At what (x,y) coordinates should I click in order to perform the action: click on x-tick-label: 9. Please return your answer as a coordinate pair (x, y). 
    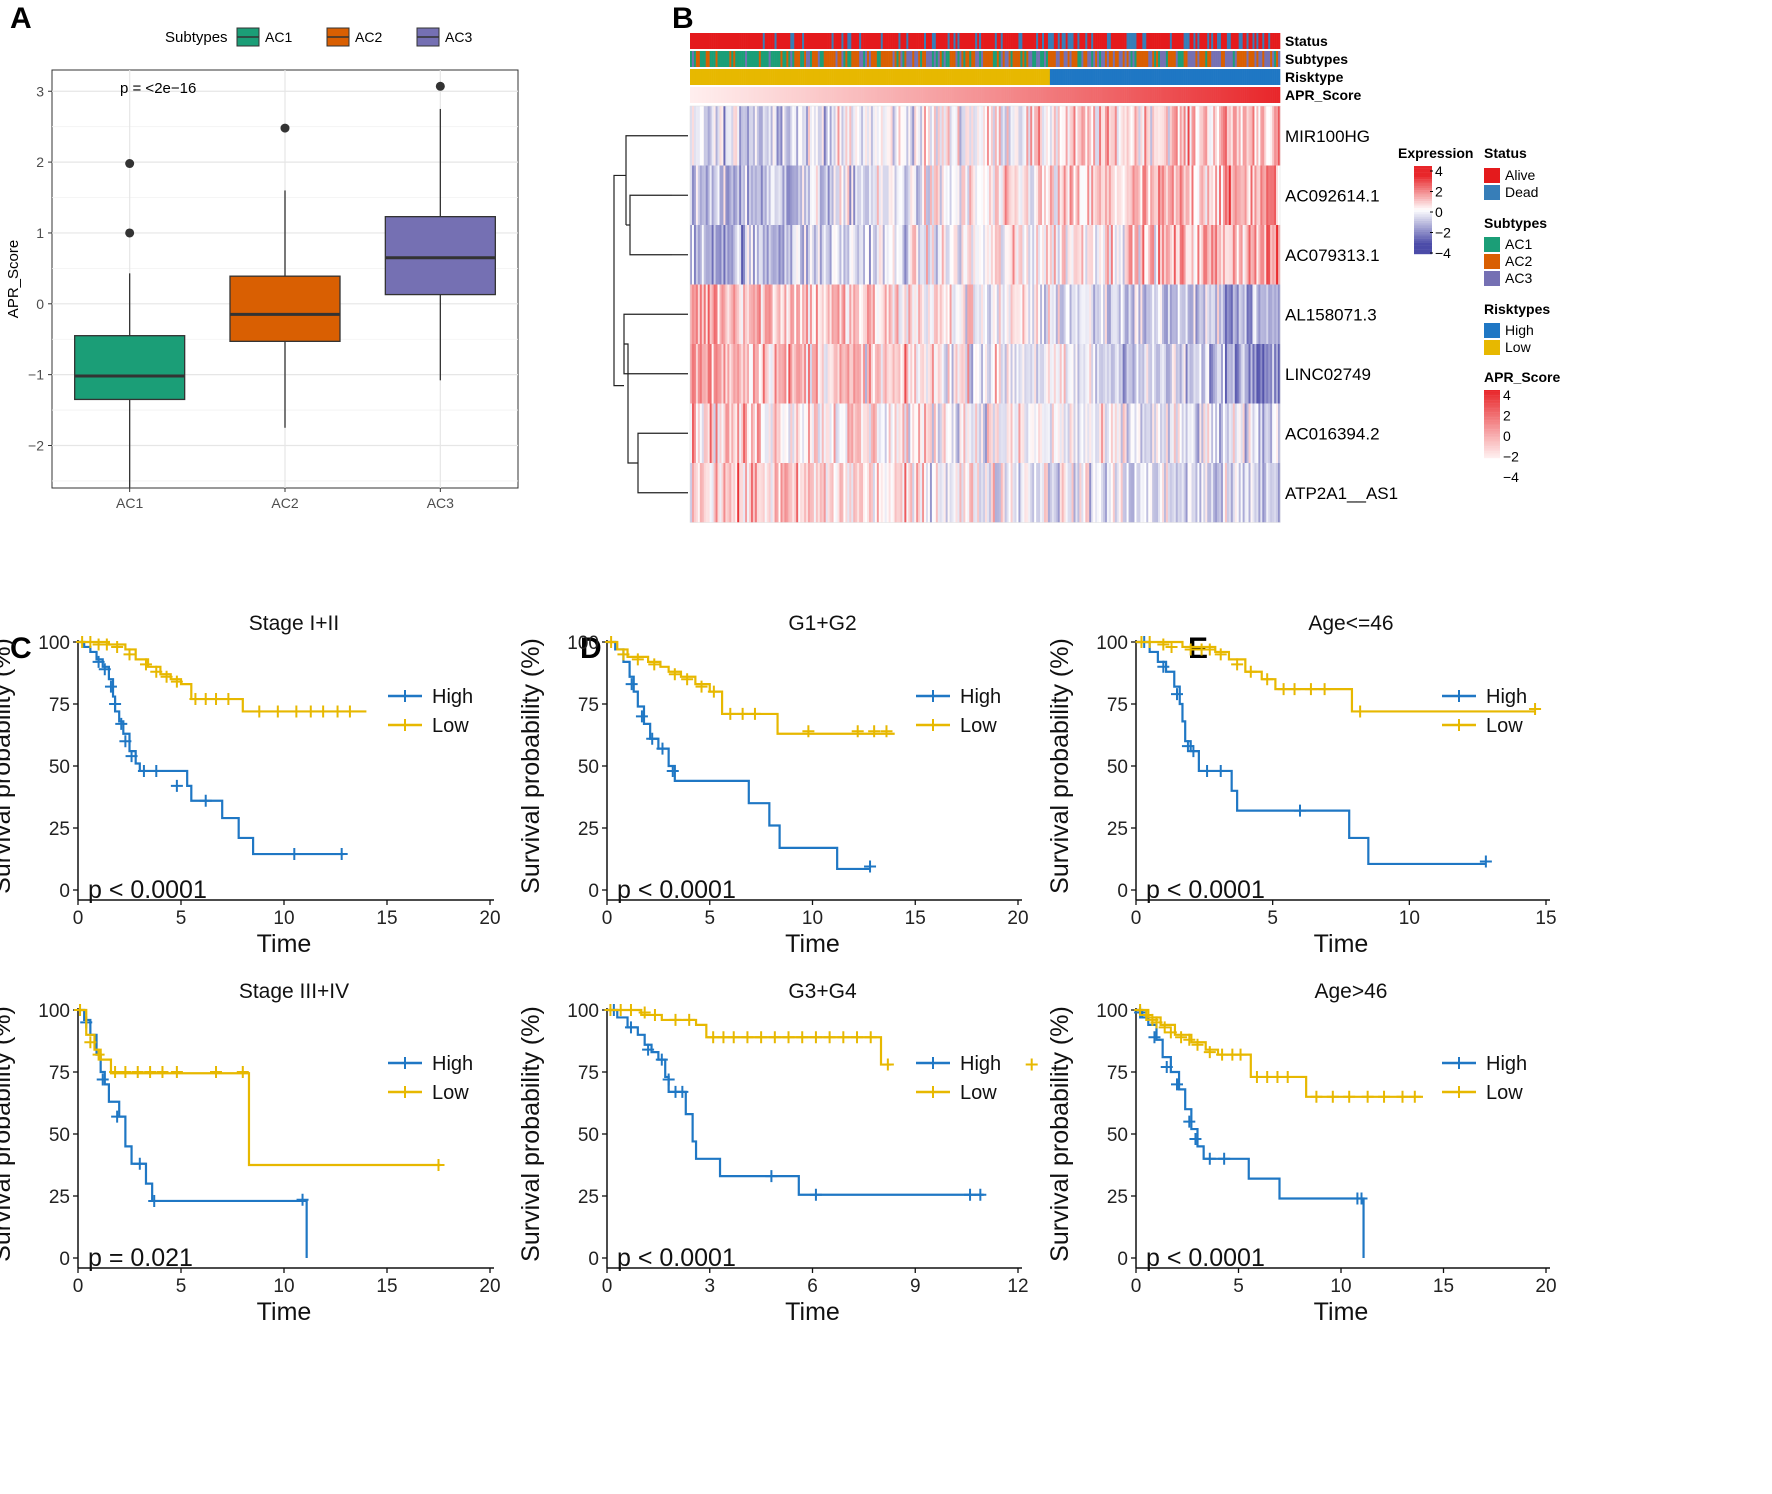
    Looking at the image, I should click on (915, 1286).